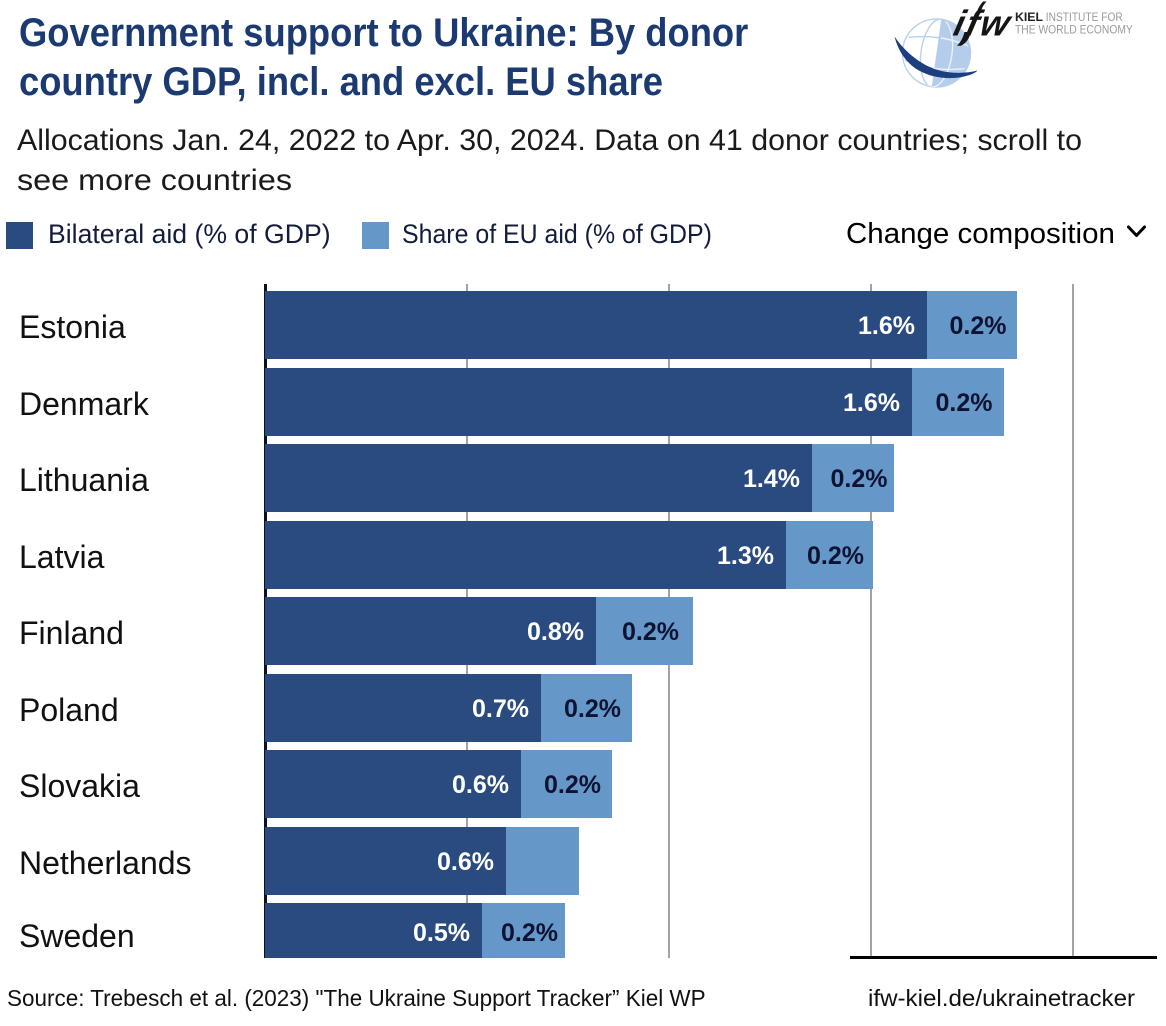 This screenshot has height=1026, width=1166. What do you see at coordinates (983, 23) in the screenshot?
I see `svg-text: ifw` at bounding box center [983, 23].